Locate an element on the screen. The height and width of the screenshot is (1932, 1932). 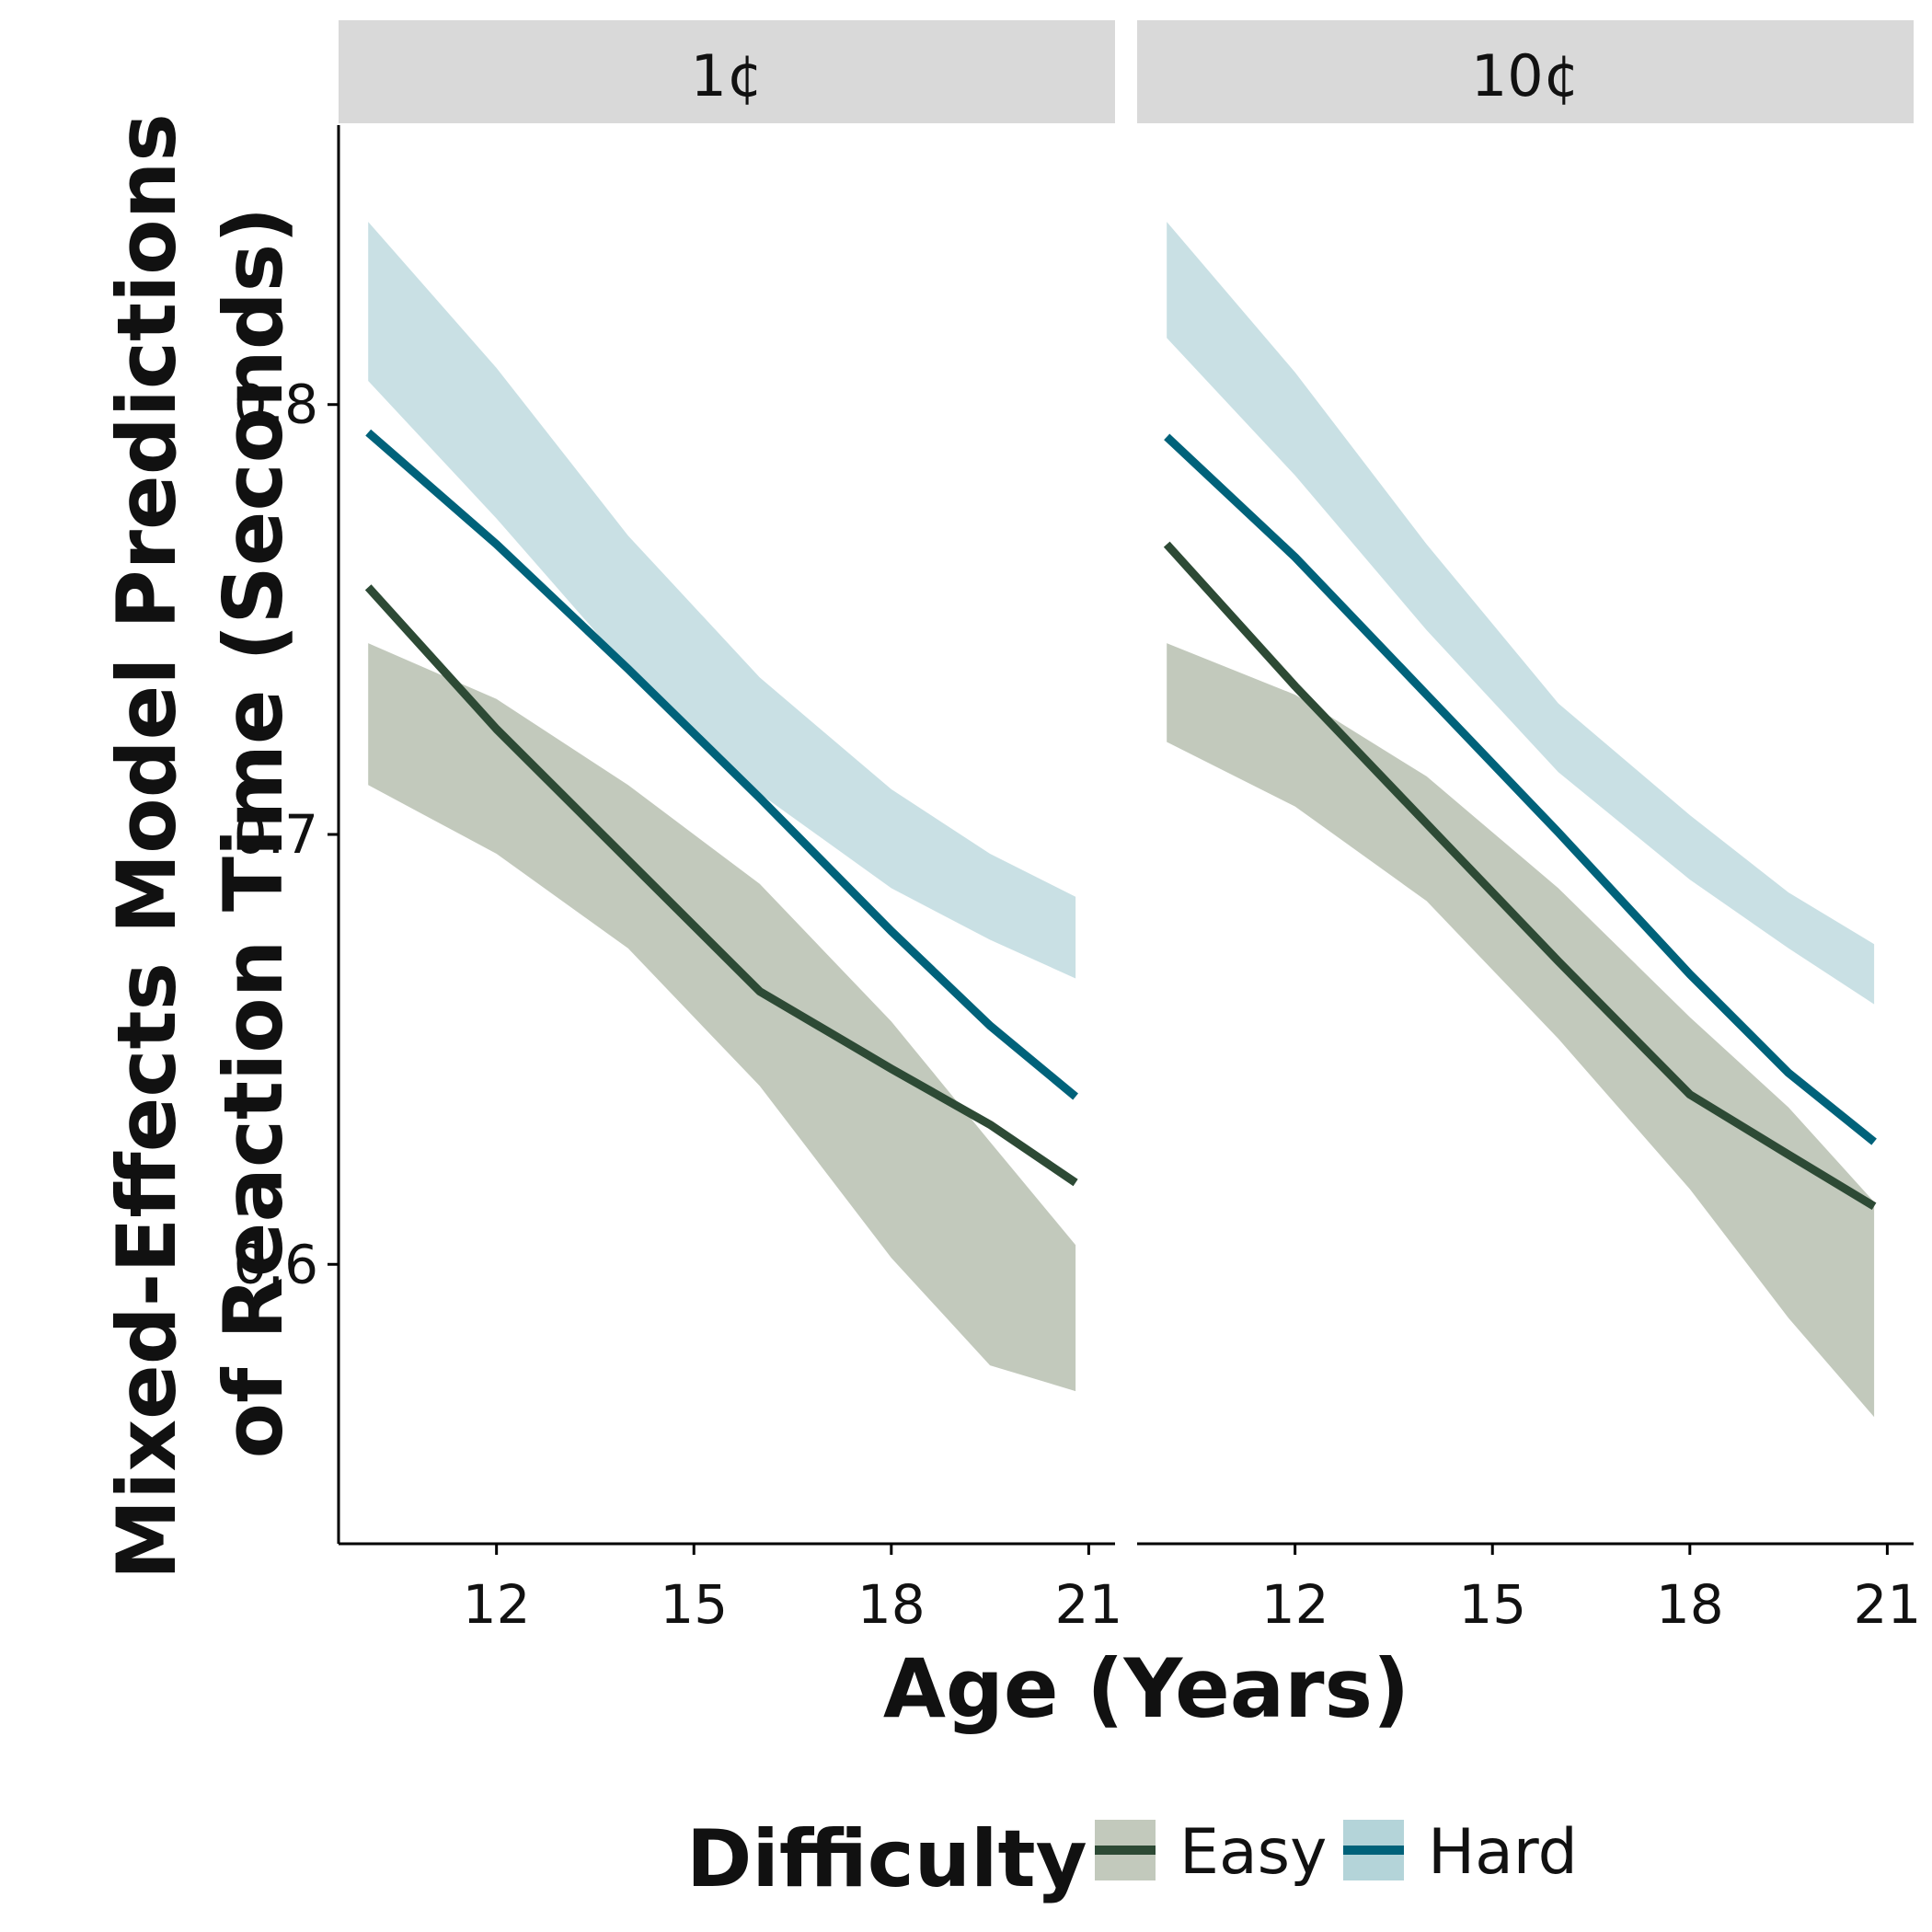
y-tick-label: 0.7 is located at coordinates (276, 834).